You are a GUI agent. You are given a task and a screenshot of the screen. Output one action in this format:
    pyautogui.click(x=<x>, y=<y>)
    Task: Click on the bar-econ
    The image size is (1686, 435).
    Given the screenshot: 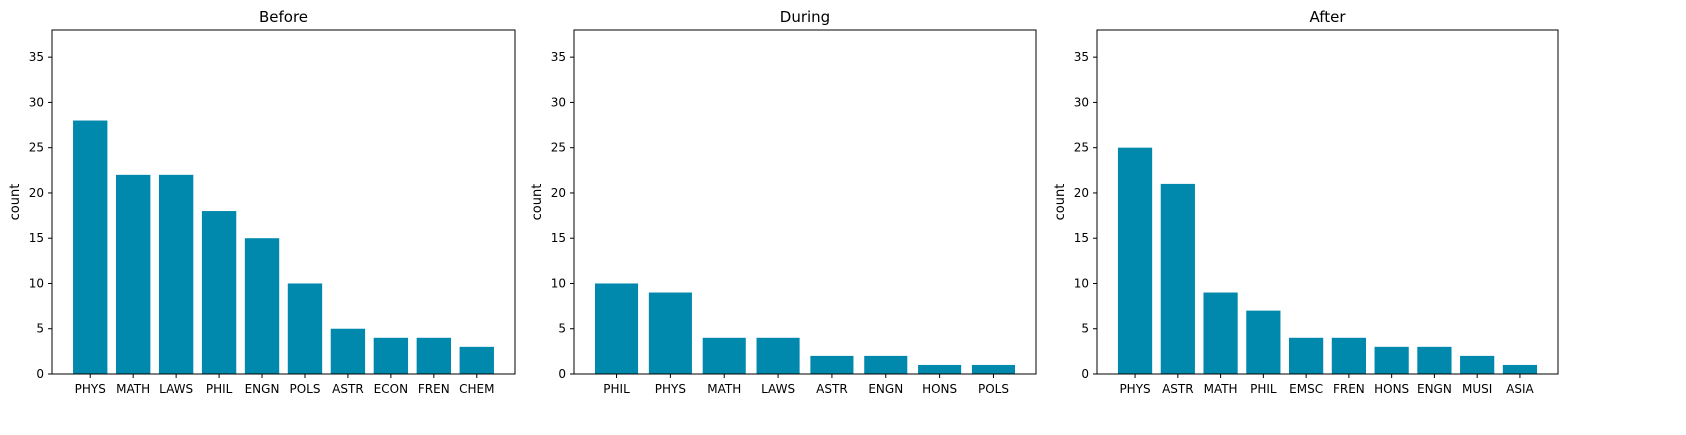 What is the action you would take?
    pyautogui.click(x=391, y=355)
    